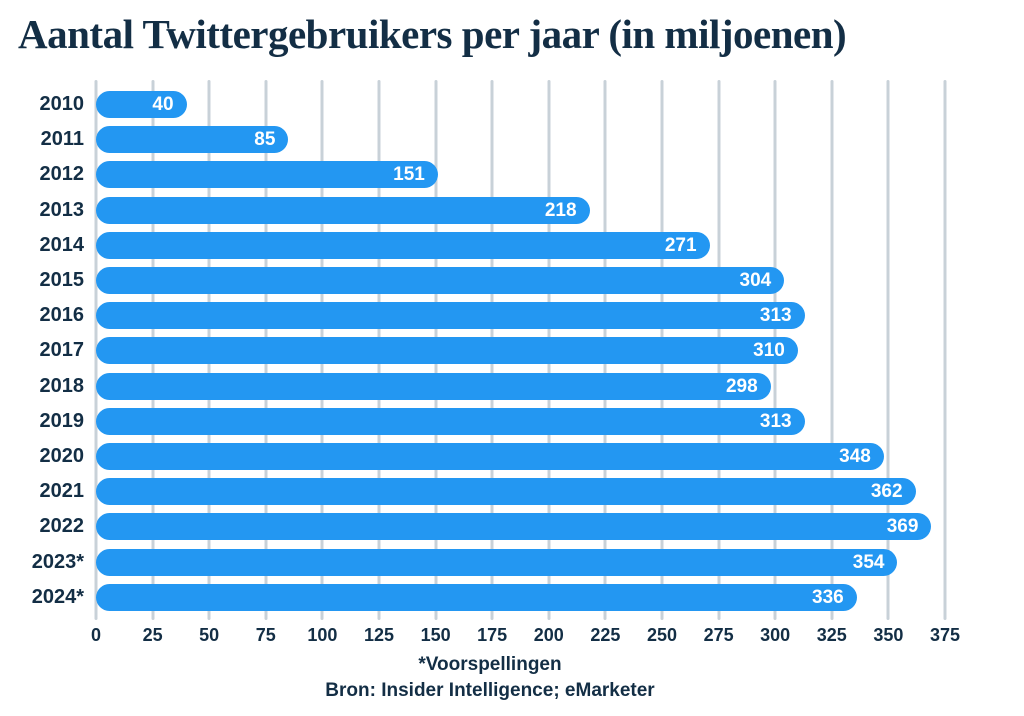  I want to click on bar-value-label: 40, so click(163, 104).